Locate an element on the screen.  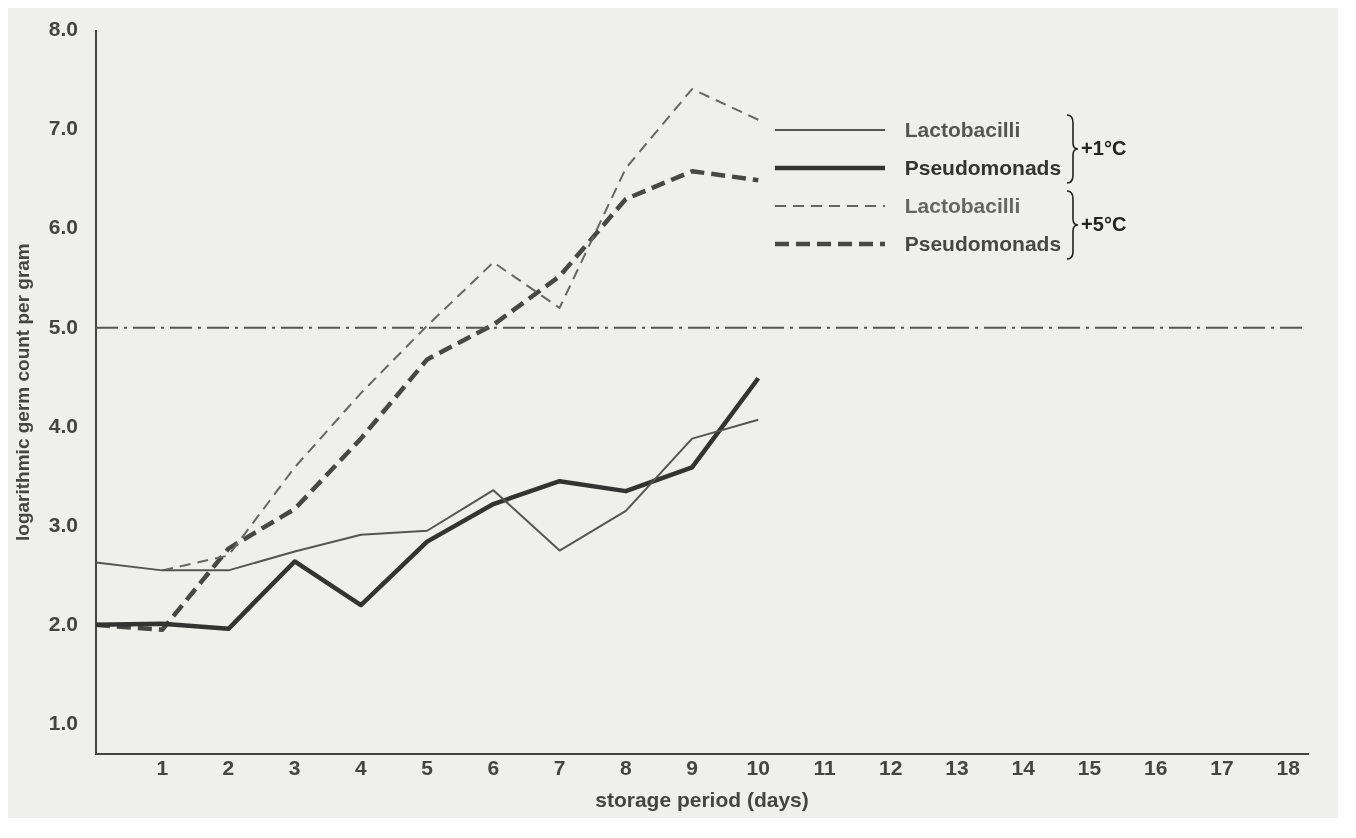
x-tick-label: 12 is located at coordinates (891, 767).